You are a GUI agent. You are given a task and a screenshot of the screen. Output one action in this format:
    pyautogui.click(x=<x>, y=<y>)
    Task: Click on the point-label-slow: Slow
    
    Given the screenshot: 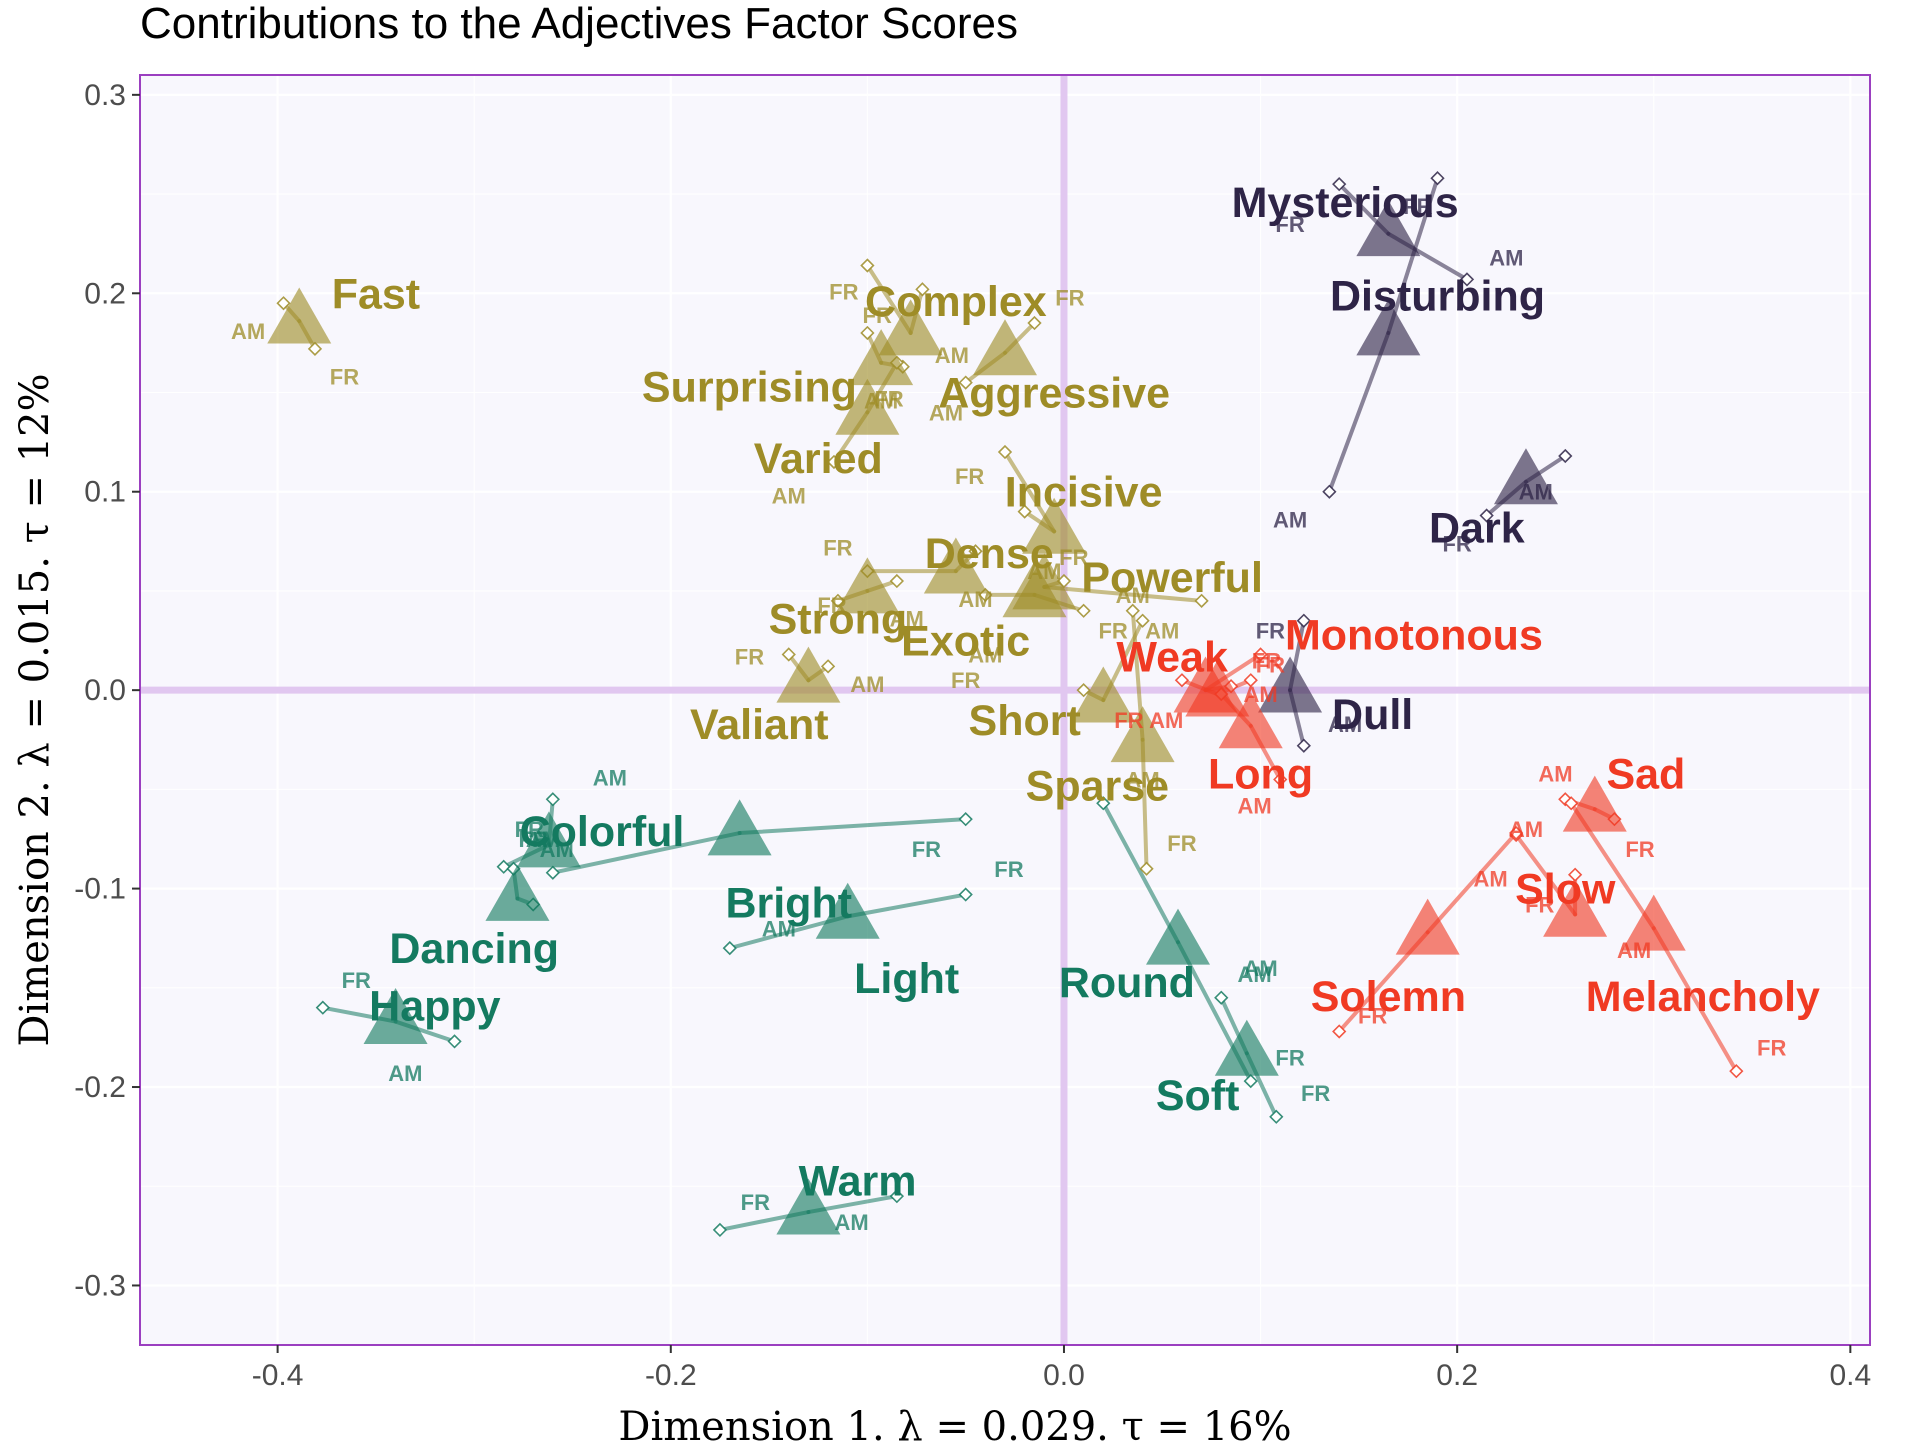 What is the action you would take?
    pyautogui.click(x=1565, y=890)
    